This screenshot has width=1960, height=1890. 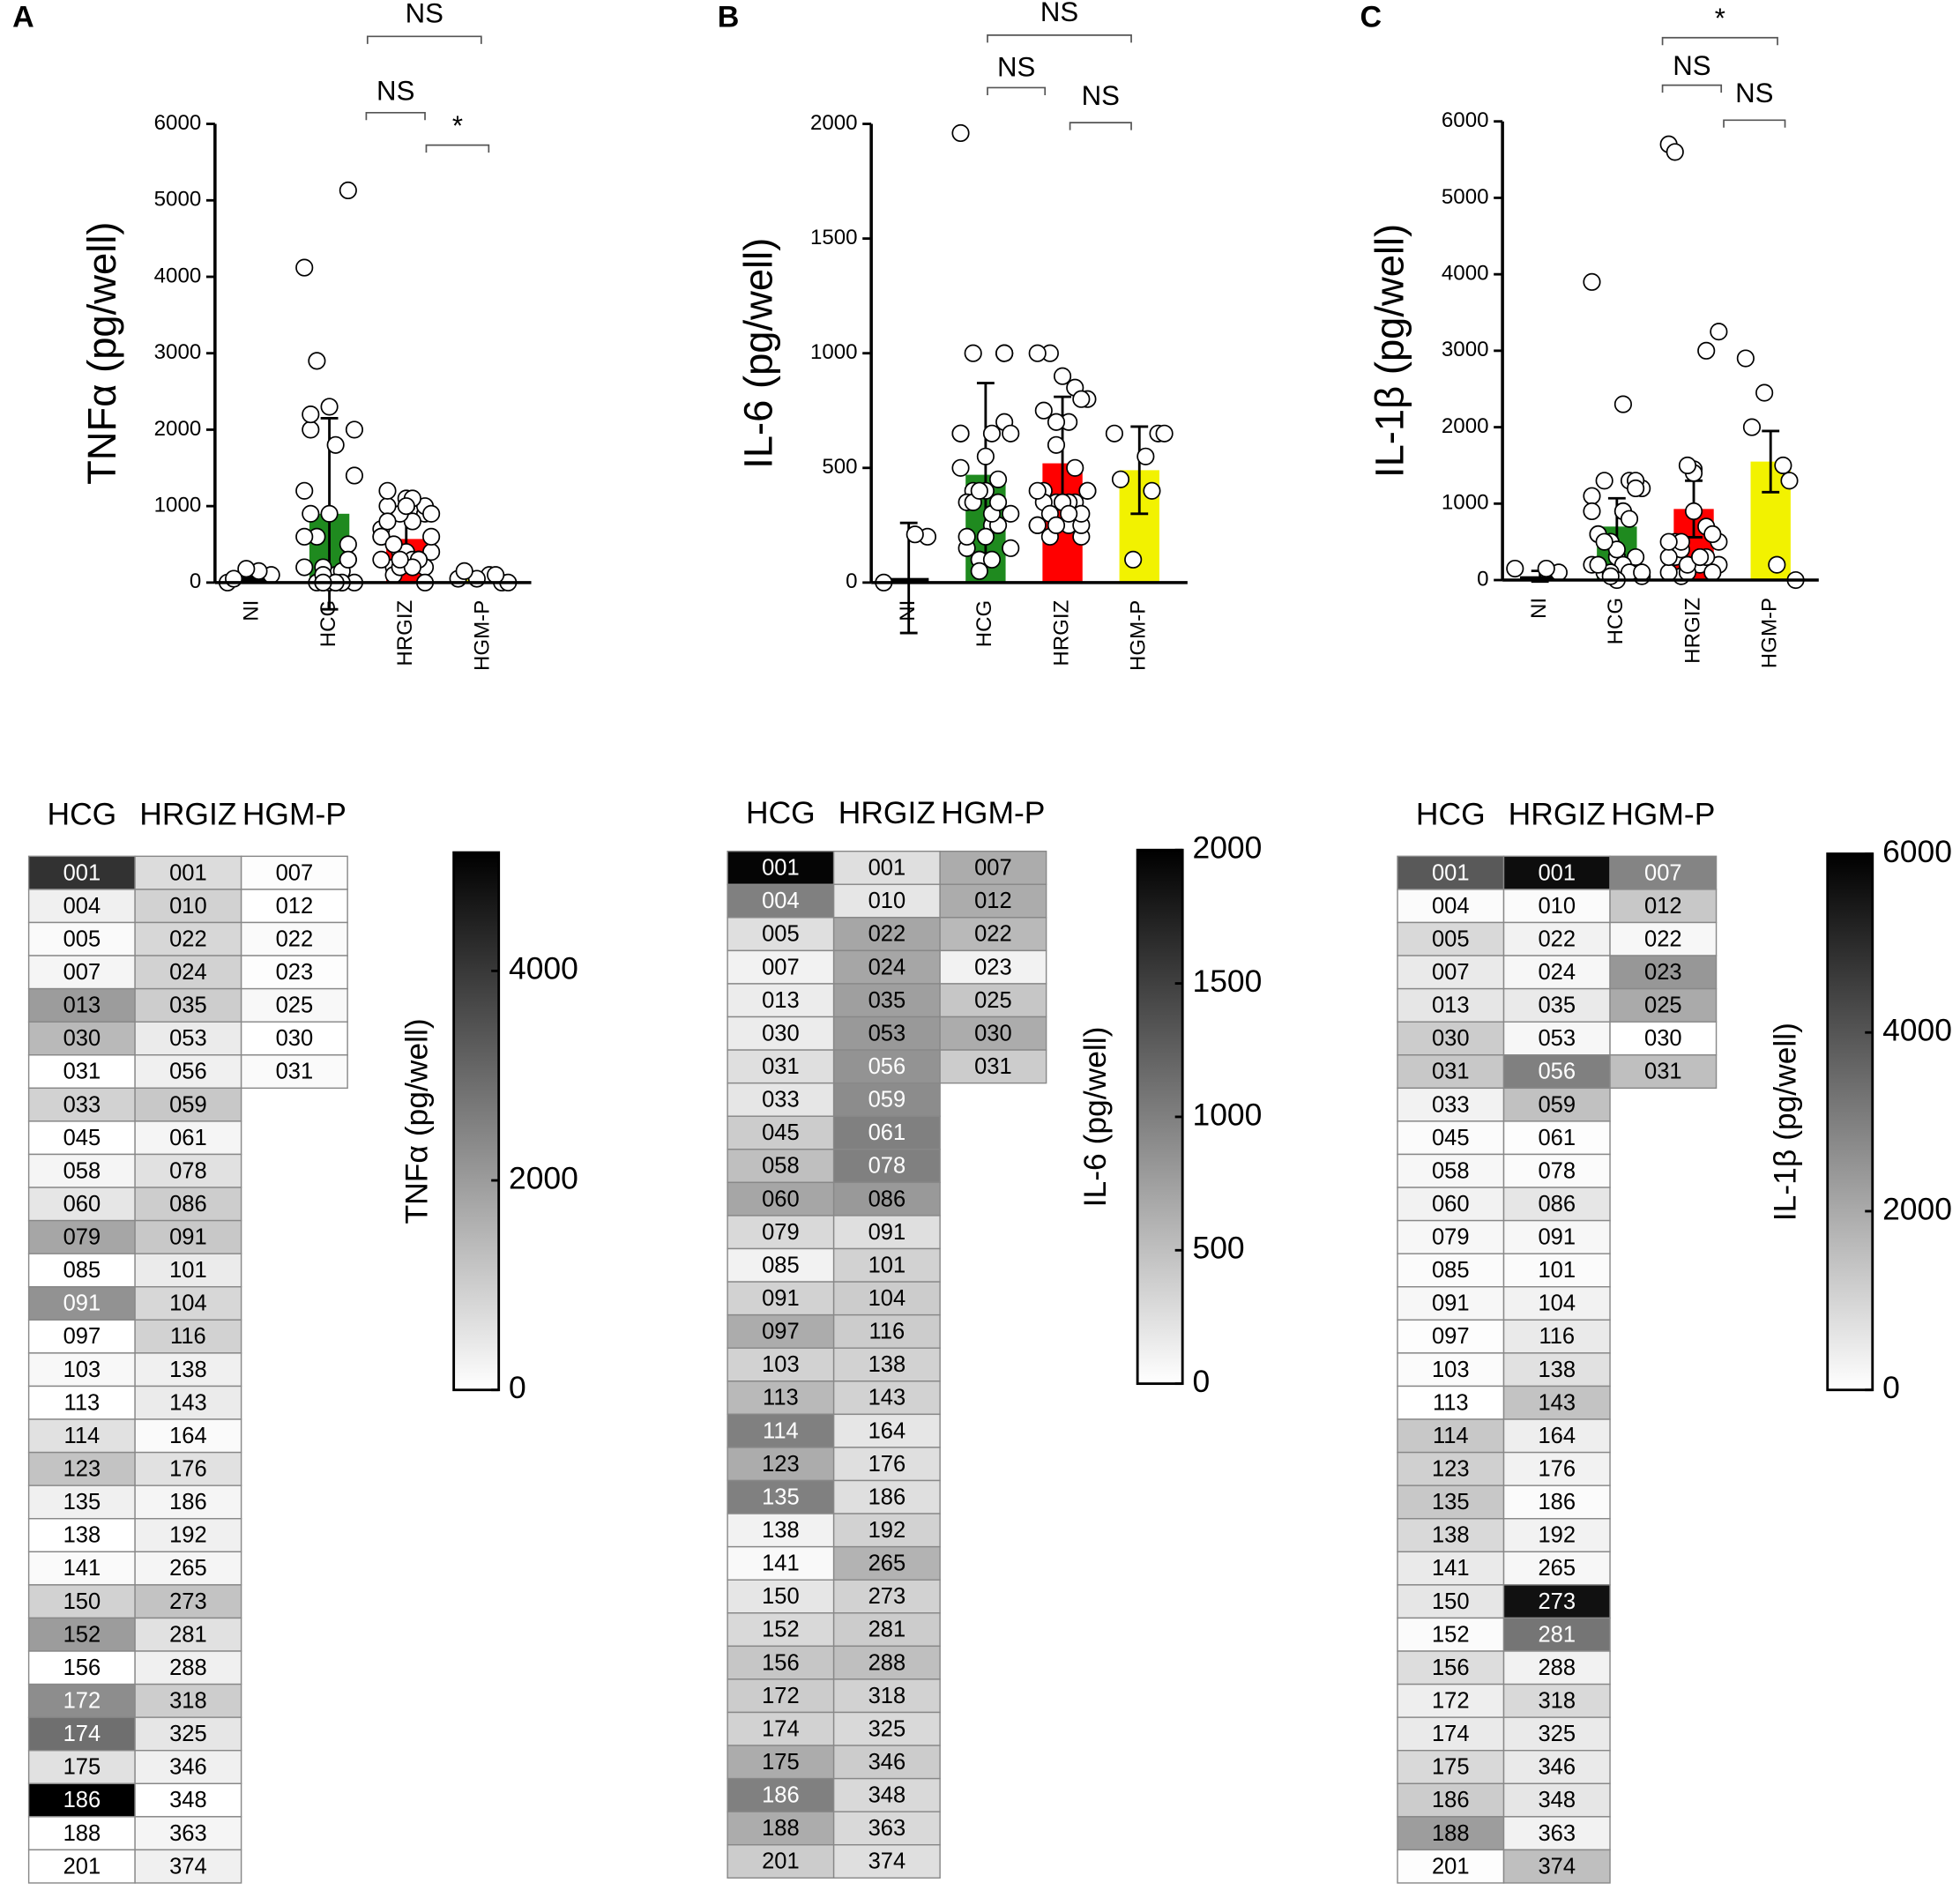 I want to click on column-header: HGM-P, so click(x=993, y=812).